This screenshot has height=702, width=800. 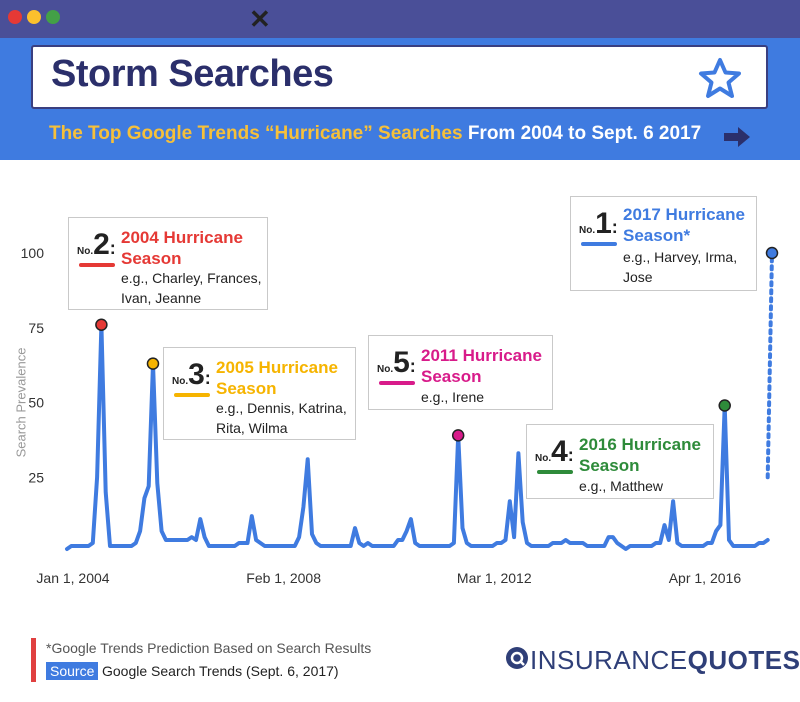 I want to click on callout-desc: e.g., Harvey, Irma, Jose, so click(x=680, y=267).